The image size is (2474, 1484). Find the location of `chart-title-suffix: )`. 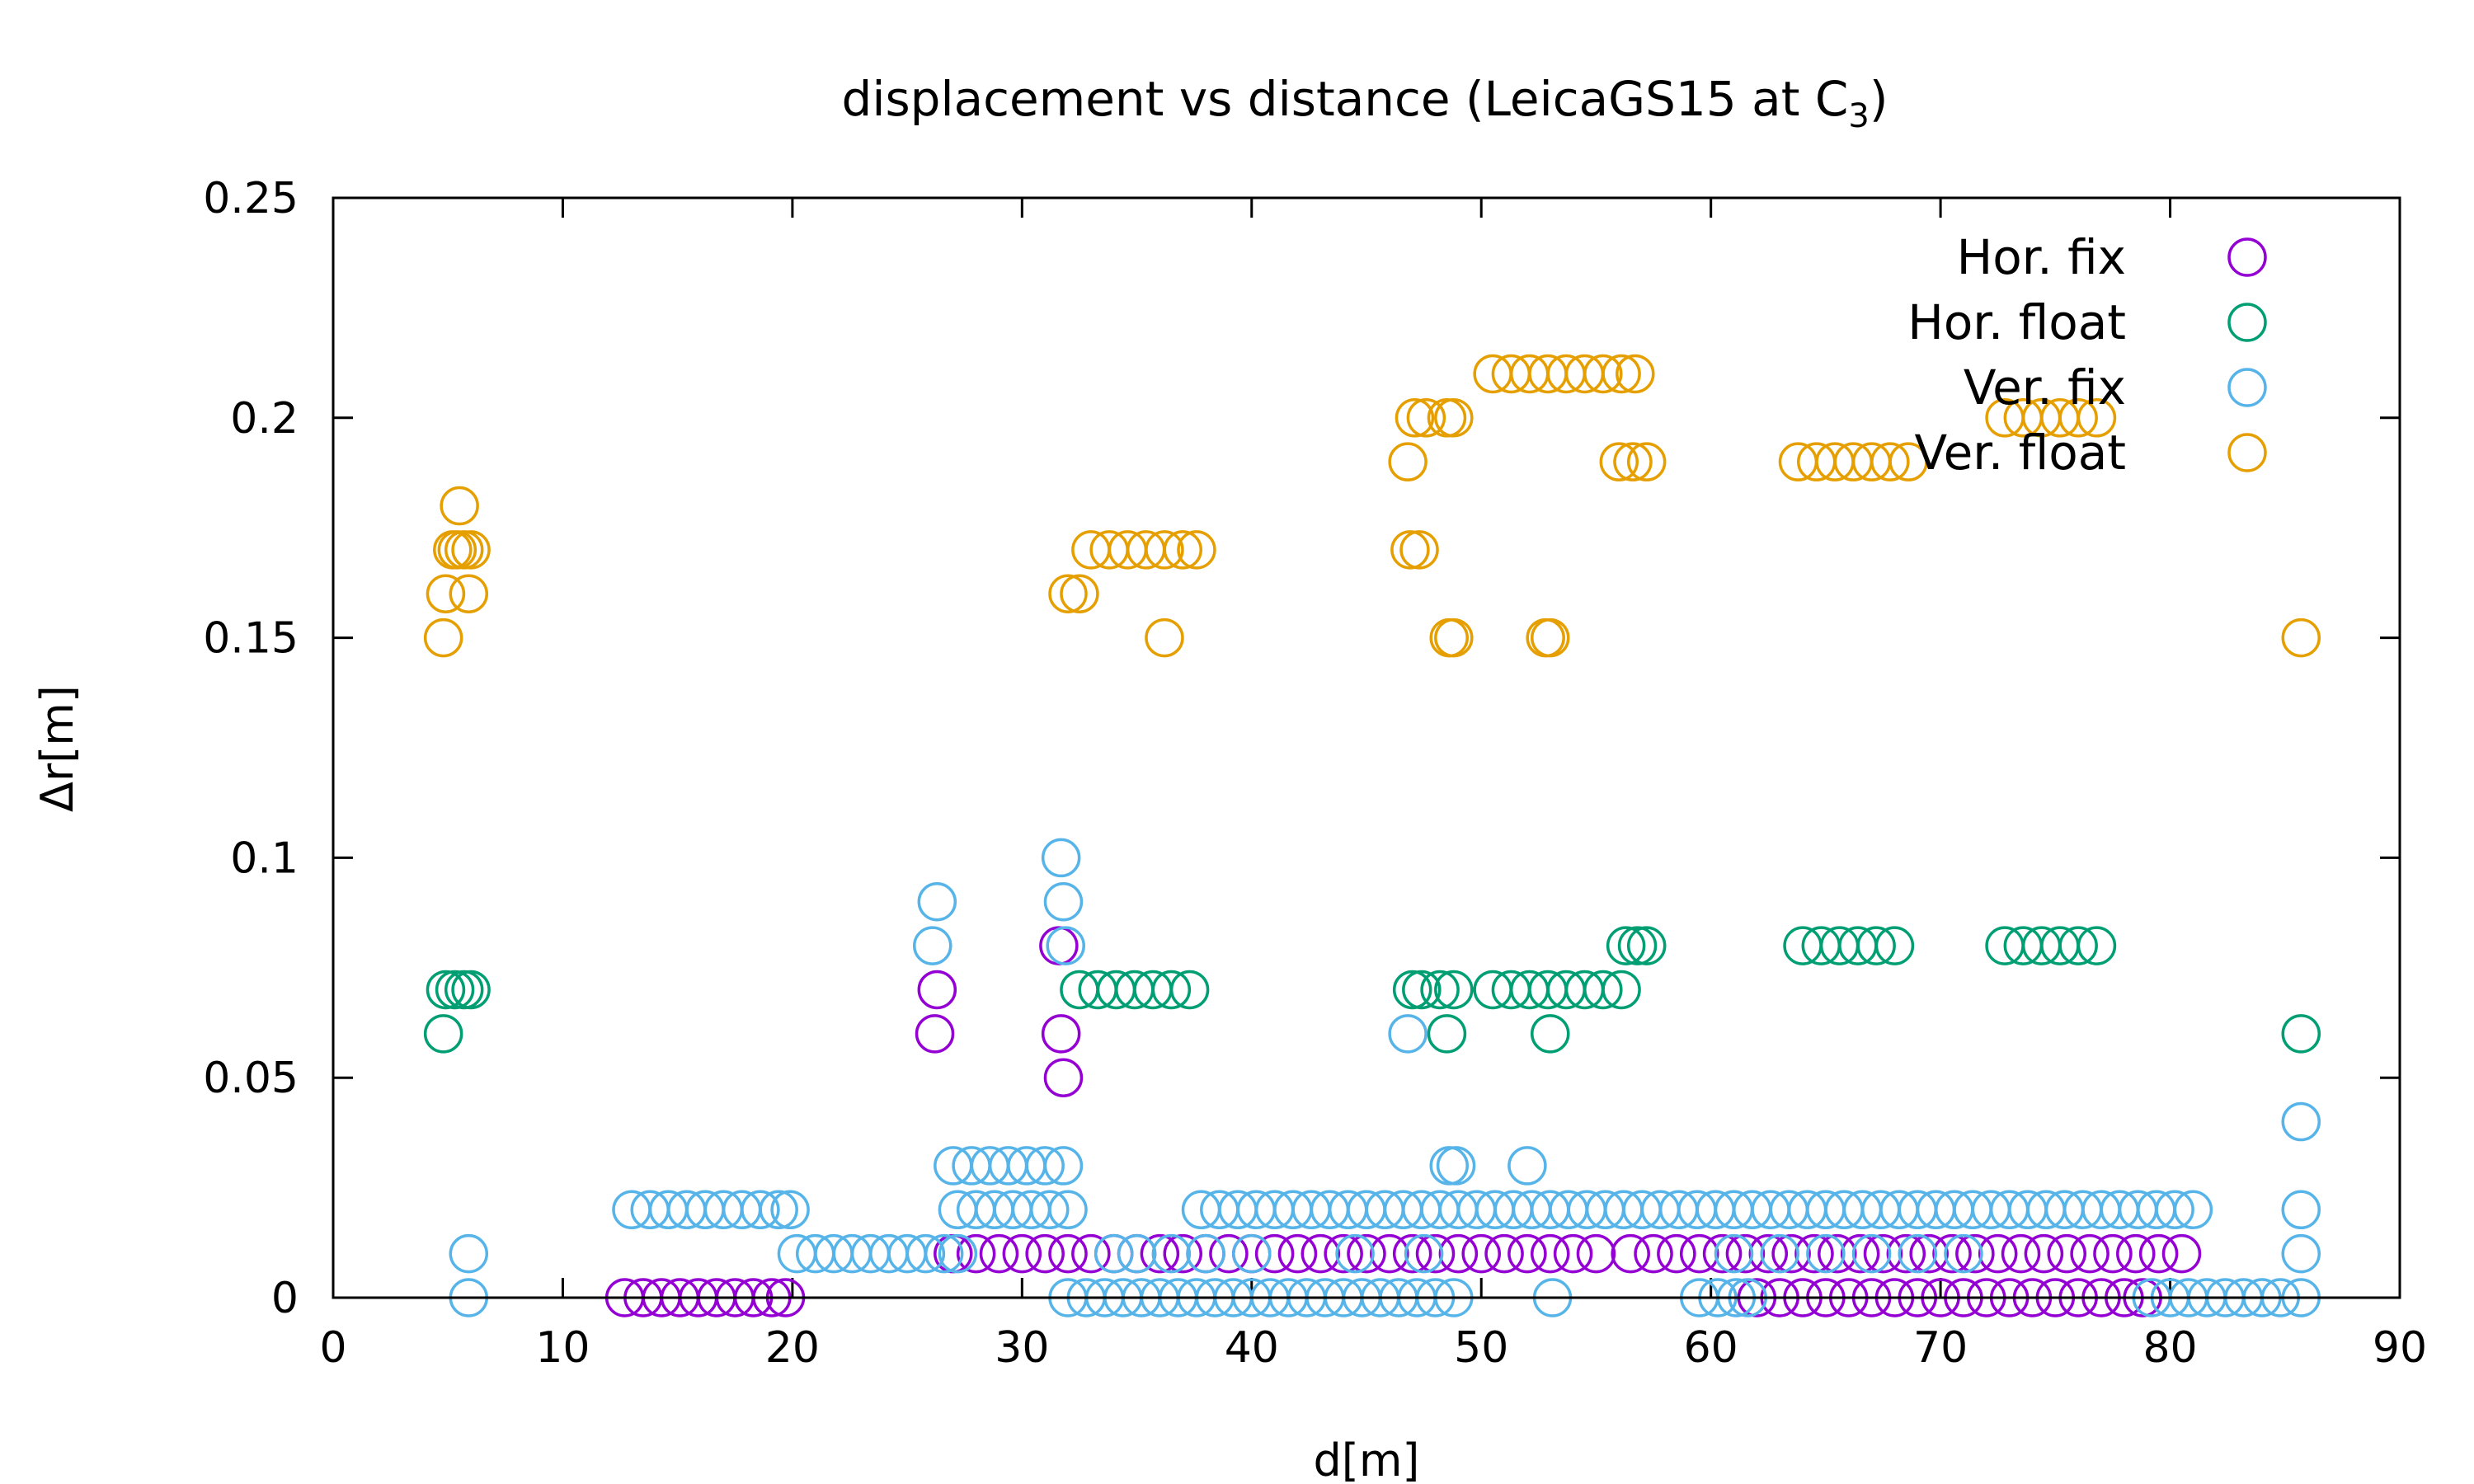

chart-title-suffix: ) is located at coordinates (1879, 99).